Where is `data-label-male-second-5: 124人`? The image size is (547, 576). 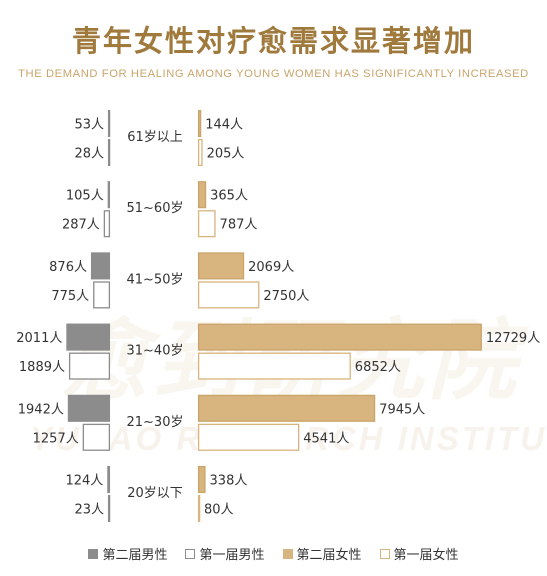 data-label-male-second-5: 124人 is located at coordinates (84, 481).